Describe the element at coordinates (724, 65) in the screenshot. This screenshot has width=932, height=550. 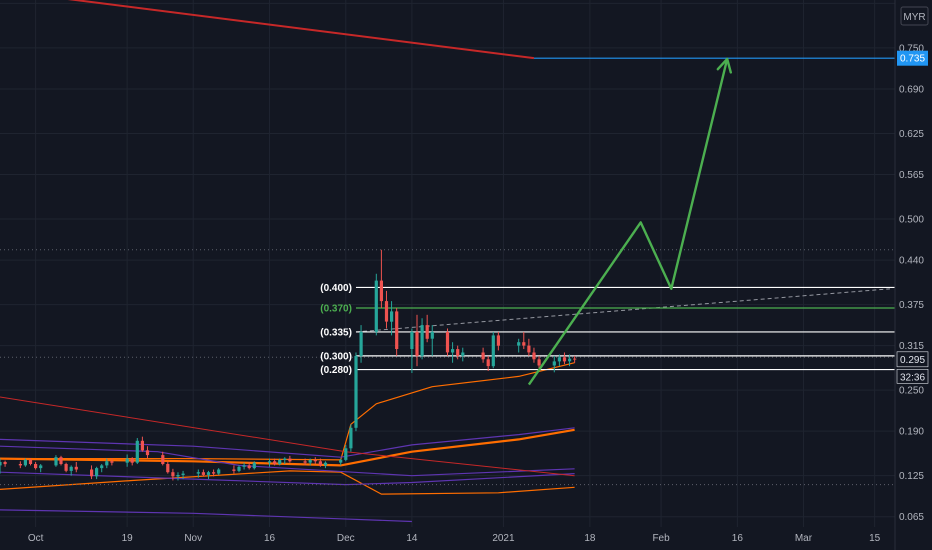
I see `forecast-arrow-head` at that location.